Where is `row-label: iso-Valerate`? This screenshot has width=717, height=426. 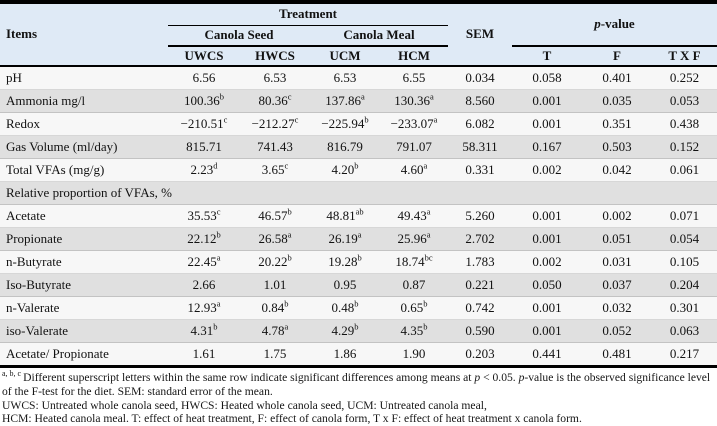 row-label: iso-Valerate is located at coordinates (37, 330).